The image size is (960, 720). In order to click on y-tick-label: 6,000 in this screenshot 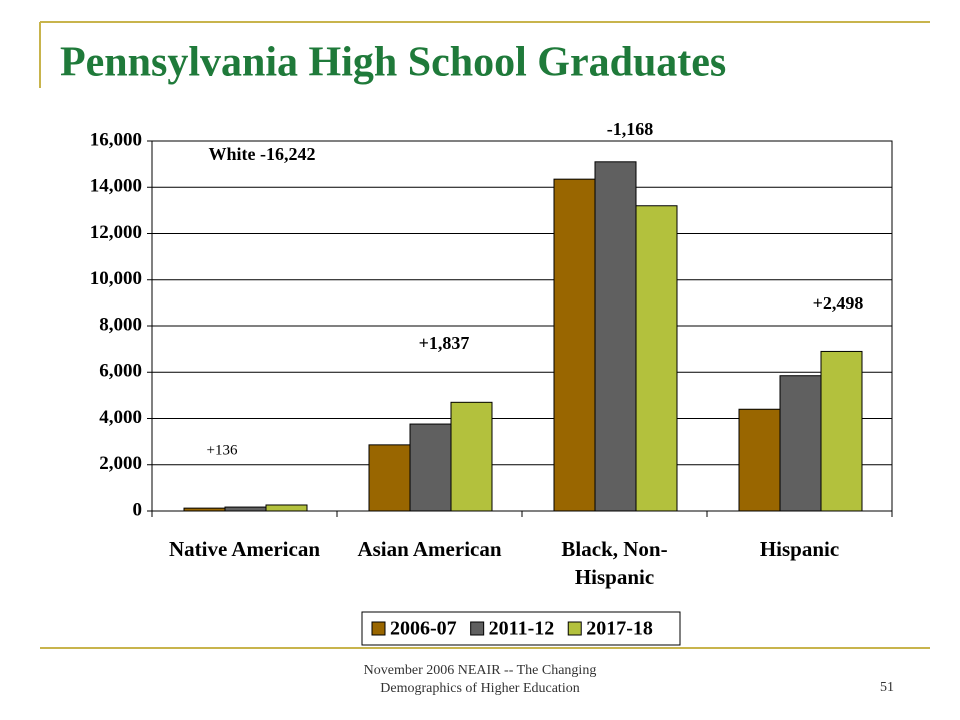, I will do `click(120, 371)`.